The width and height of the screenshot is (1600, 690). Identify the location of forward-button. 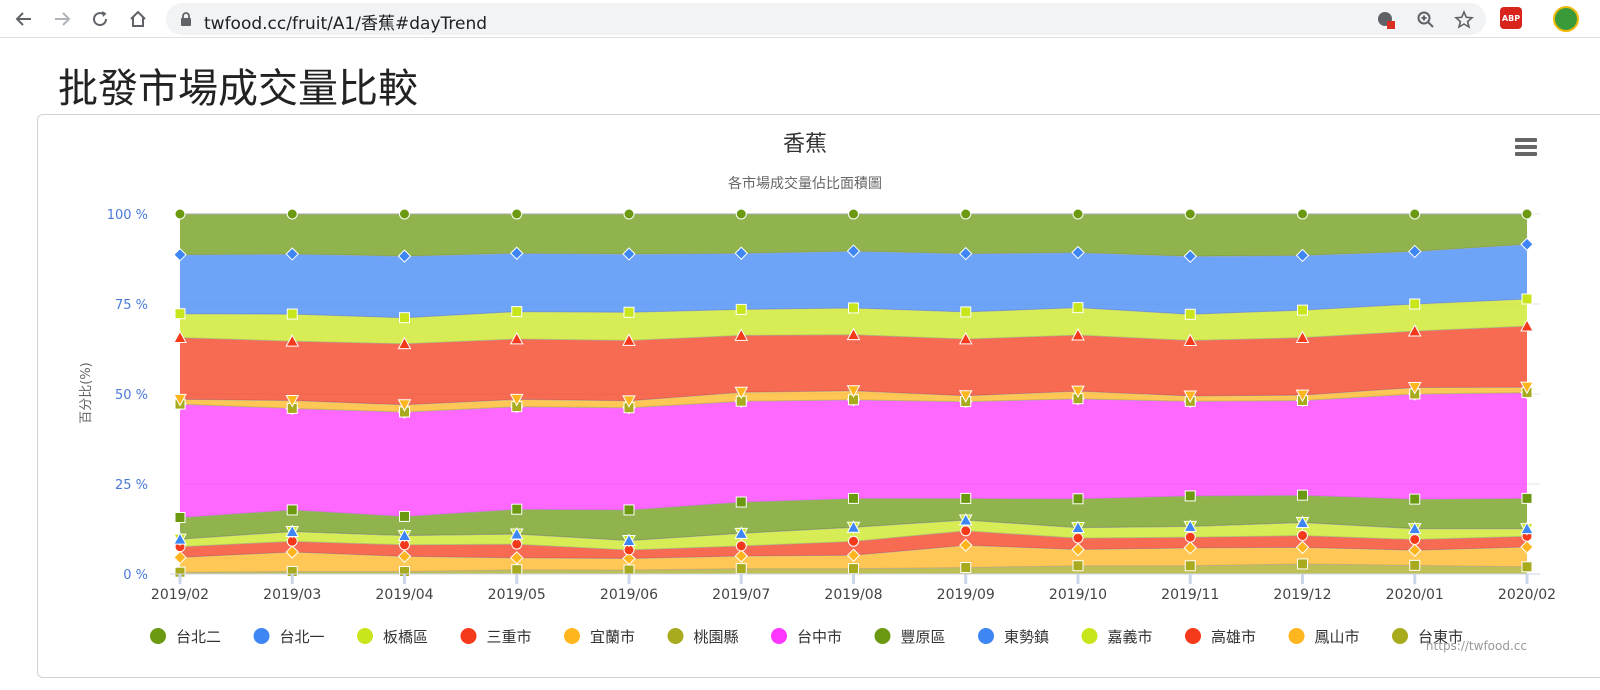
(62, 19).